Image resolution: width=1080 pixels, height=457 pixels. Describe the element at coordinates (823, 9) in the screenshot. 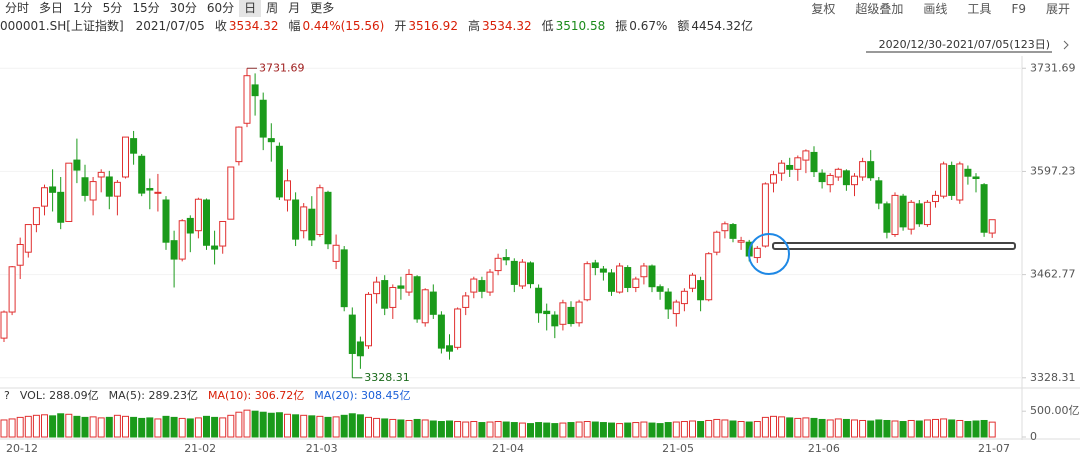

I see `tool-button: 复权` at that location.